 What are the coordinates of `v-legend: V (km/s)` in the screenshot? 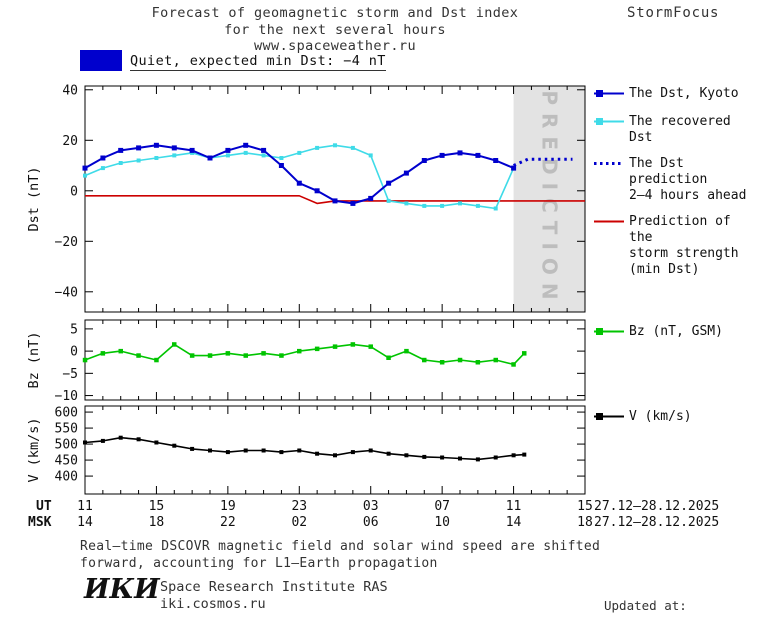 It's located at (677, 423).